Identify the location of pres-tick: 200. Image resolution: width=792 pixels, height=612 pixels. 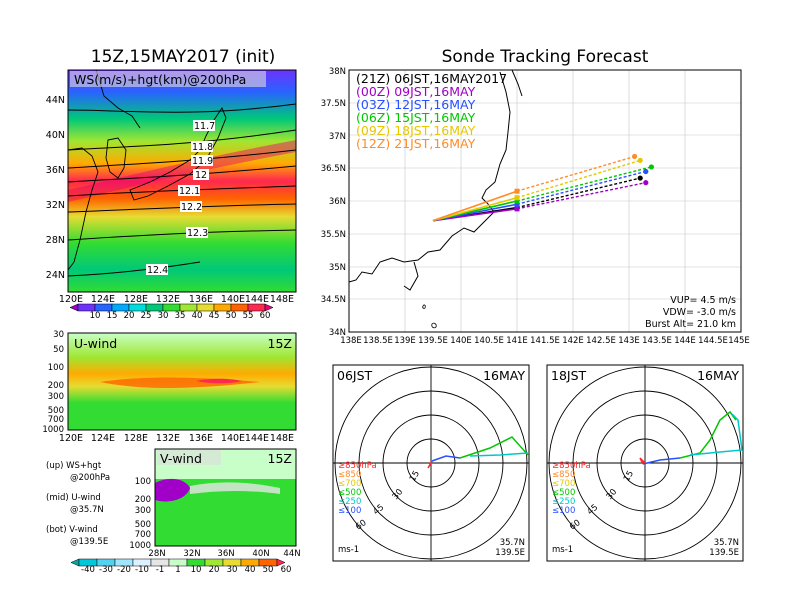
(56, 386).